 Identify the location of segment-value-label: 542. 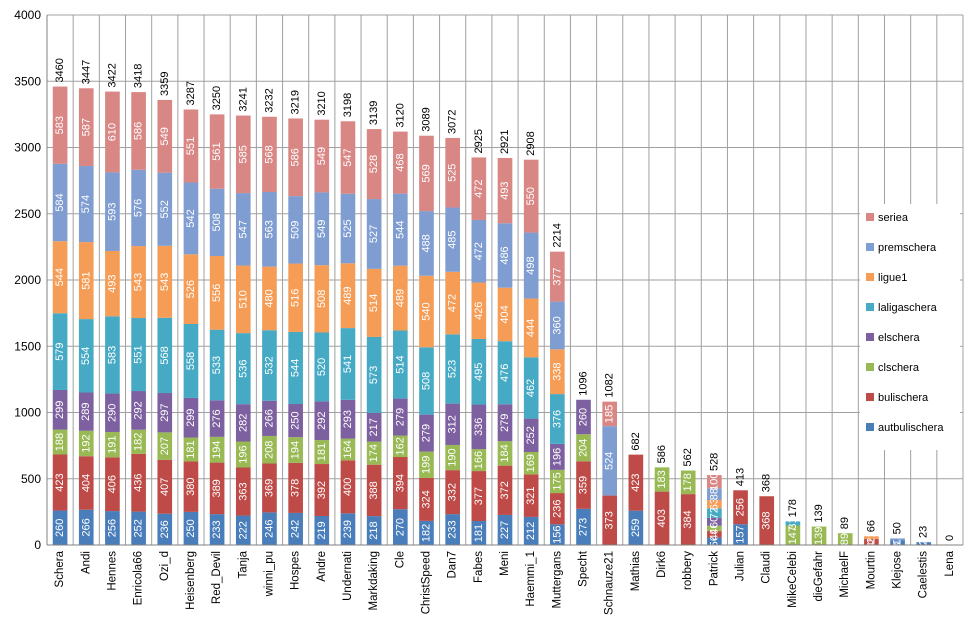
(191, 218).